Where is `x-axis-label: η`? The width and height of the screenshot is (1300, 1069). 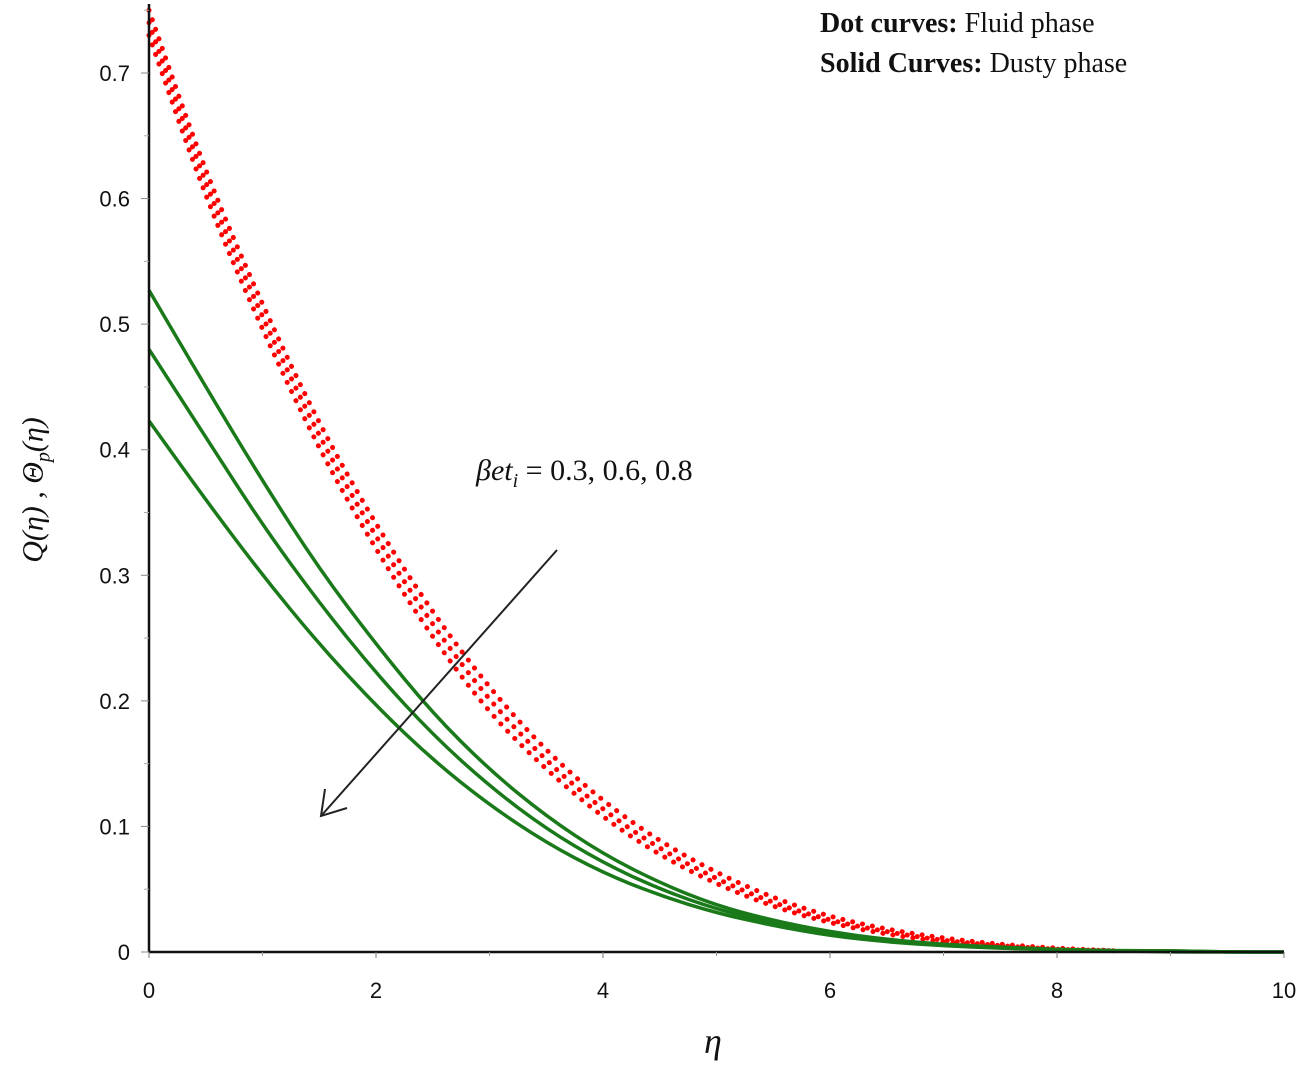 x-axis-label: η is located at coordinates (713, 1041).